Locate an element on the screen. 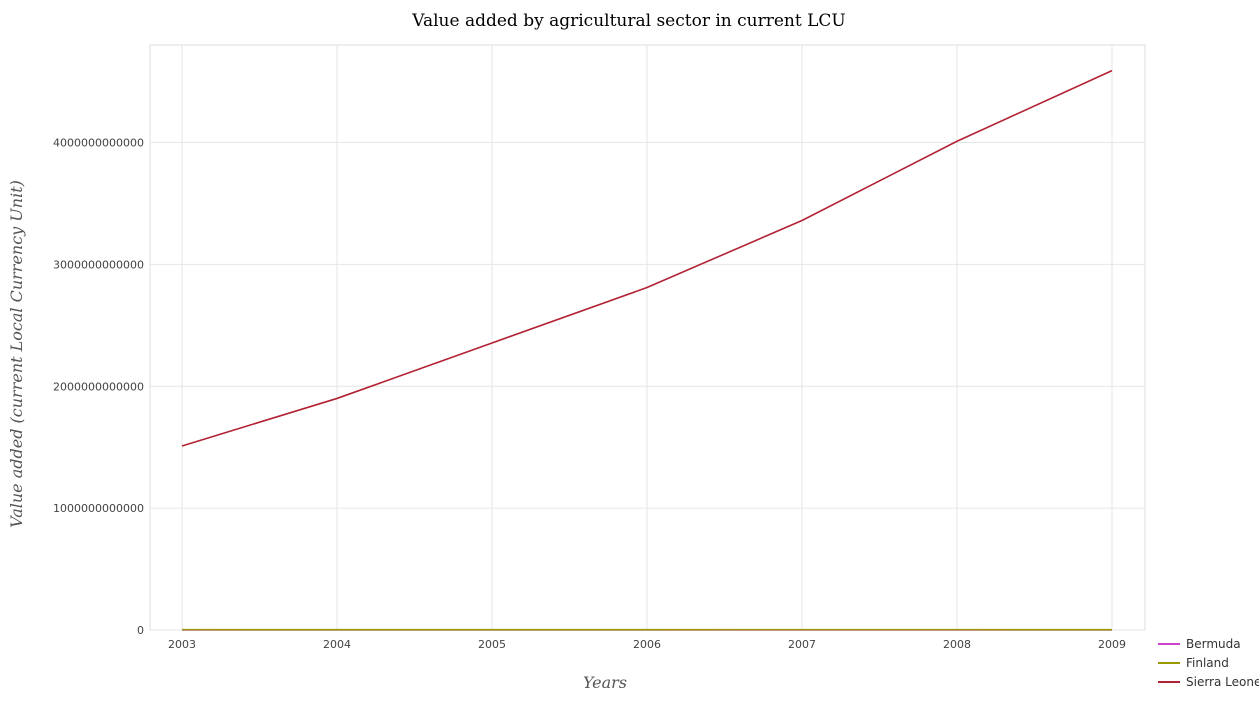 Image resolution: width=1259 pixels, height=704 pixels. legend: Bermuda Finland Sierra Leone is located at coordinates (1208, 663).